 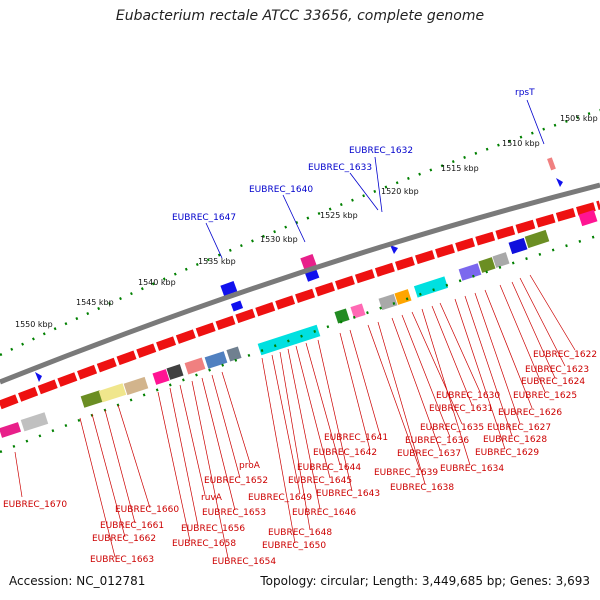 What do you see at coordinates (147, 510) in the screenshot?
I see `label-eubrec-1660: EUBREC_1660` at bounding box center [147, 510].